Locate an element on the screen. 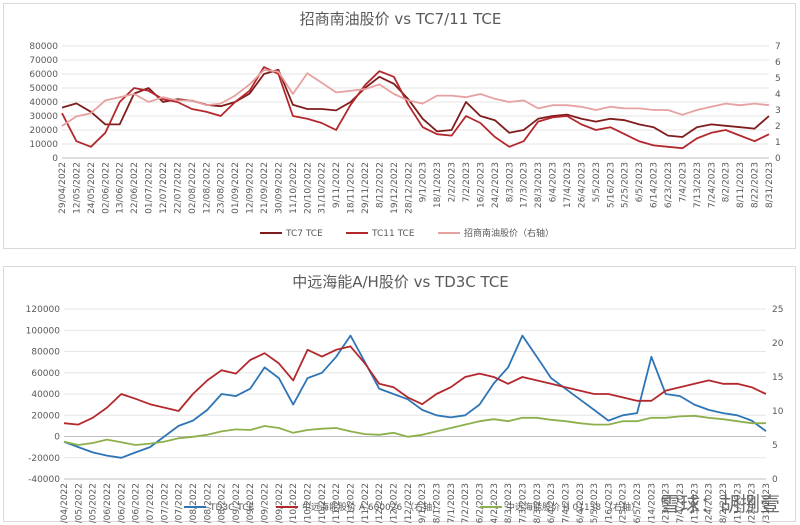  chart1-xtick-label: 16/2/2023 is located at coordinates (481, 185).